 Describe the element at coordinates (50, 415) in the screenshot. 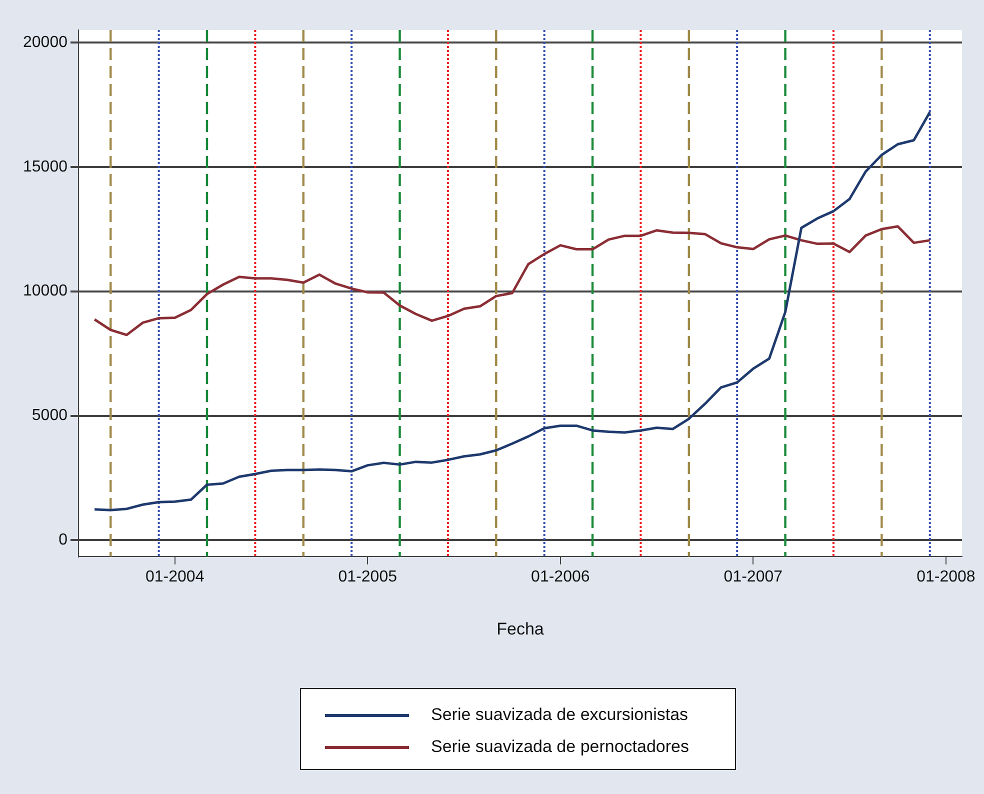

I see `y-tick-label: 5000` at that location.